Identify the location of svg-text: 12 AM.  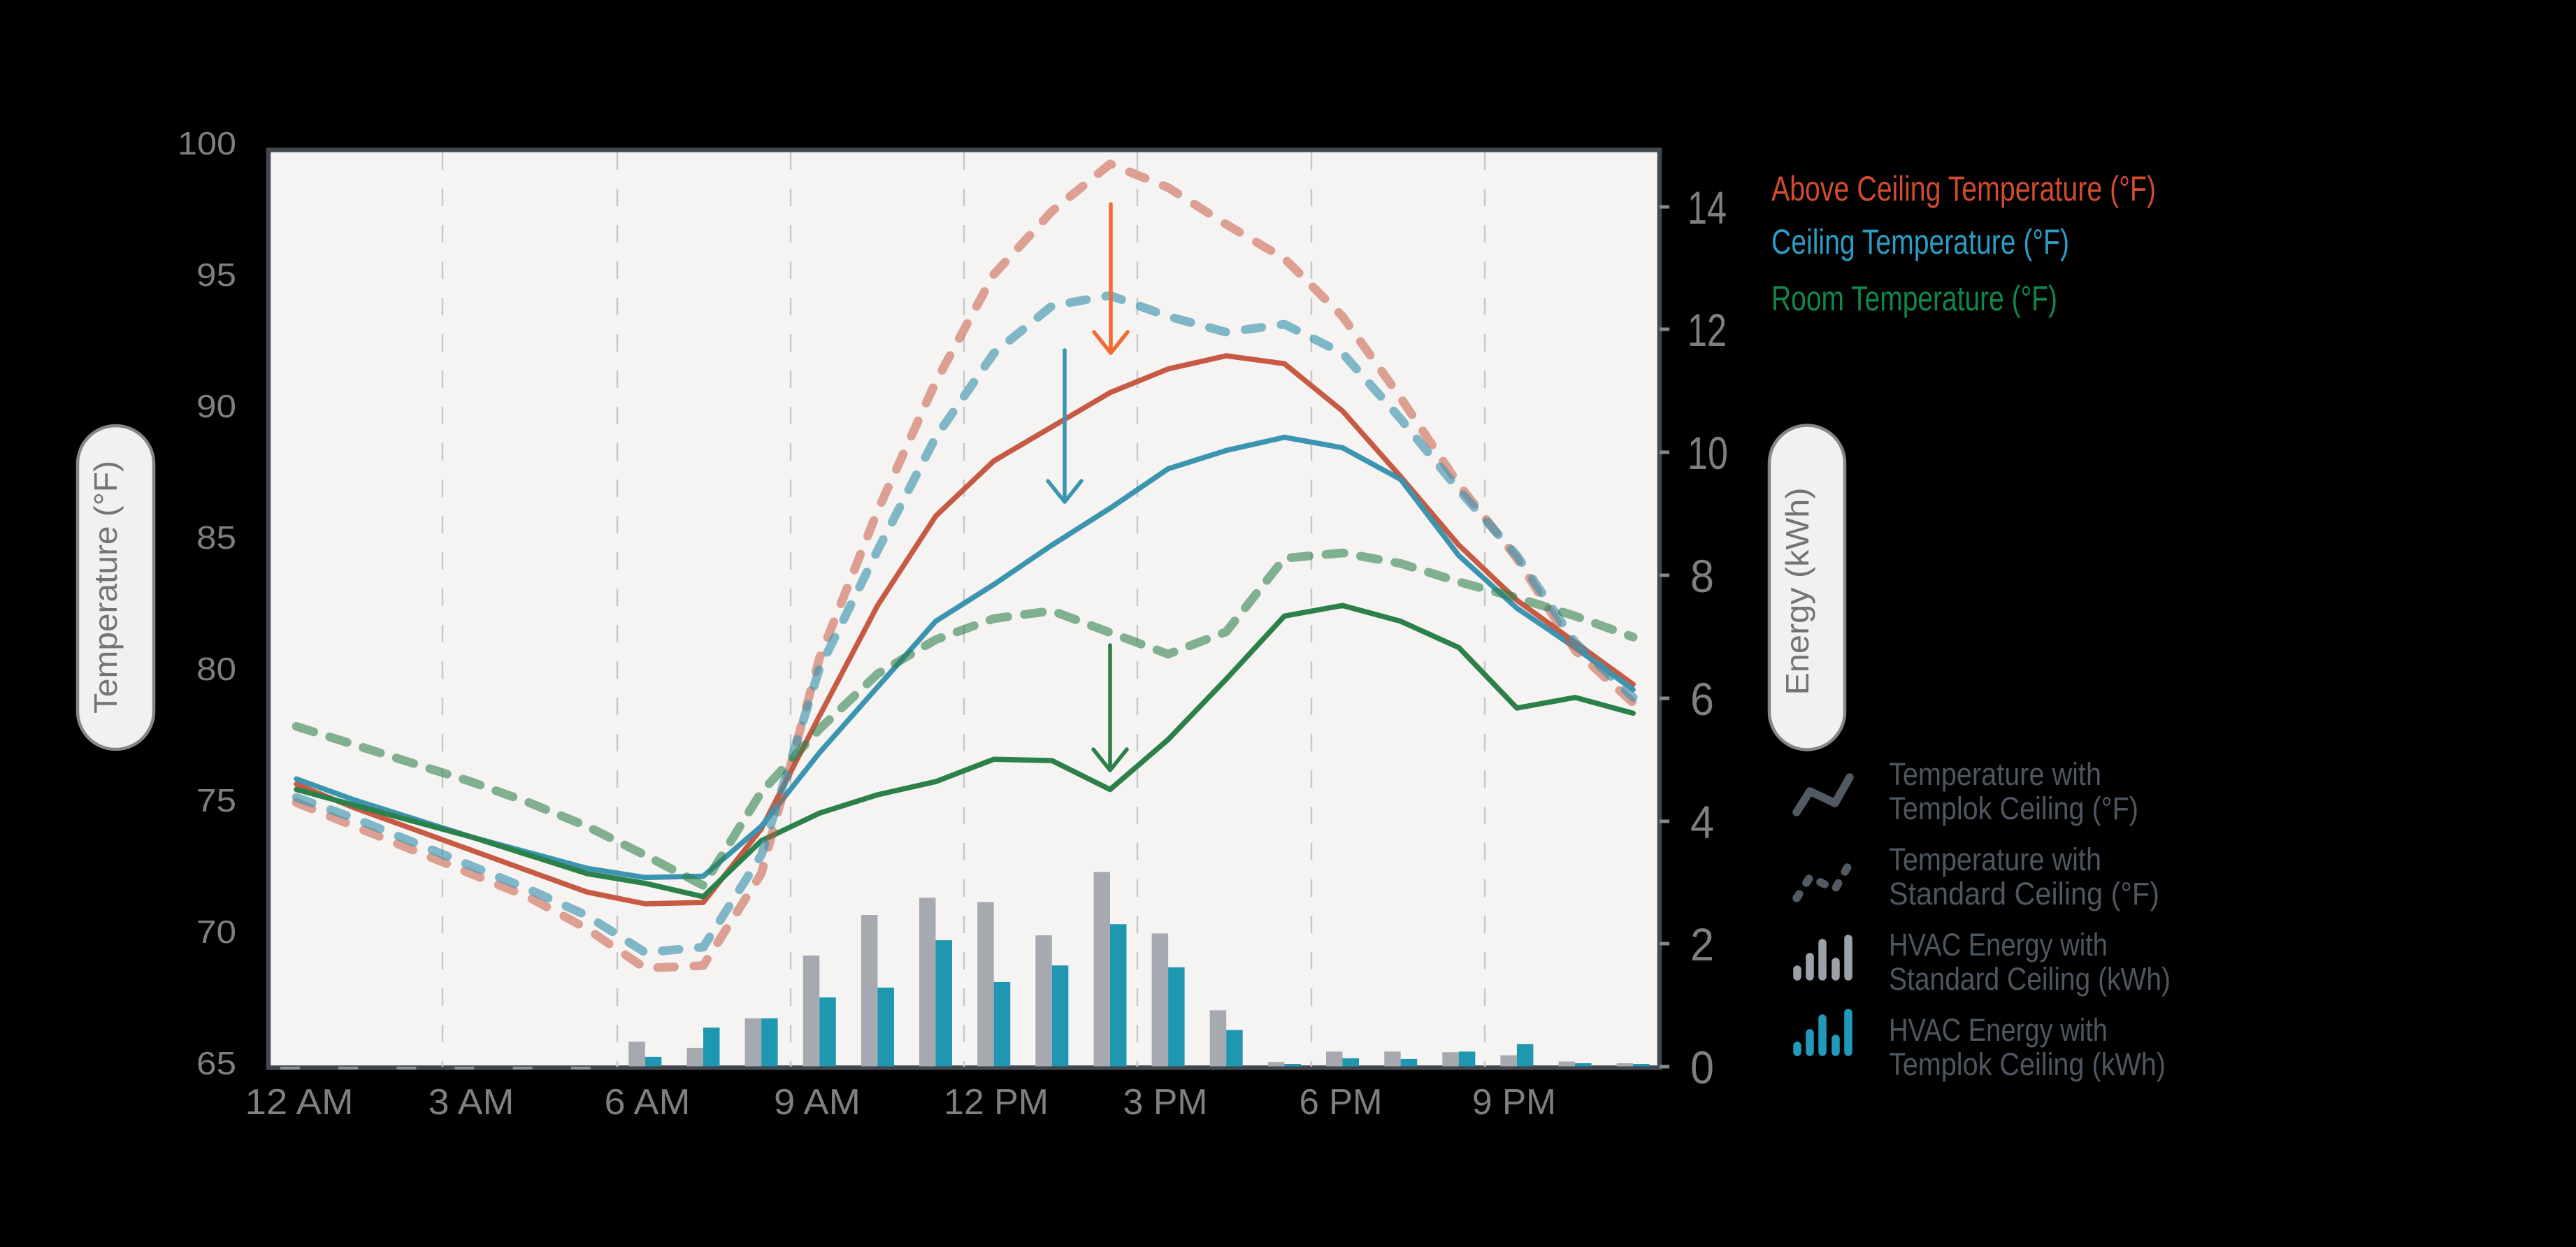
(299, 1102).